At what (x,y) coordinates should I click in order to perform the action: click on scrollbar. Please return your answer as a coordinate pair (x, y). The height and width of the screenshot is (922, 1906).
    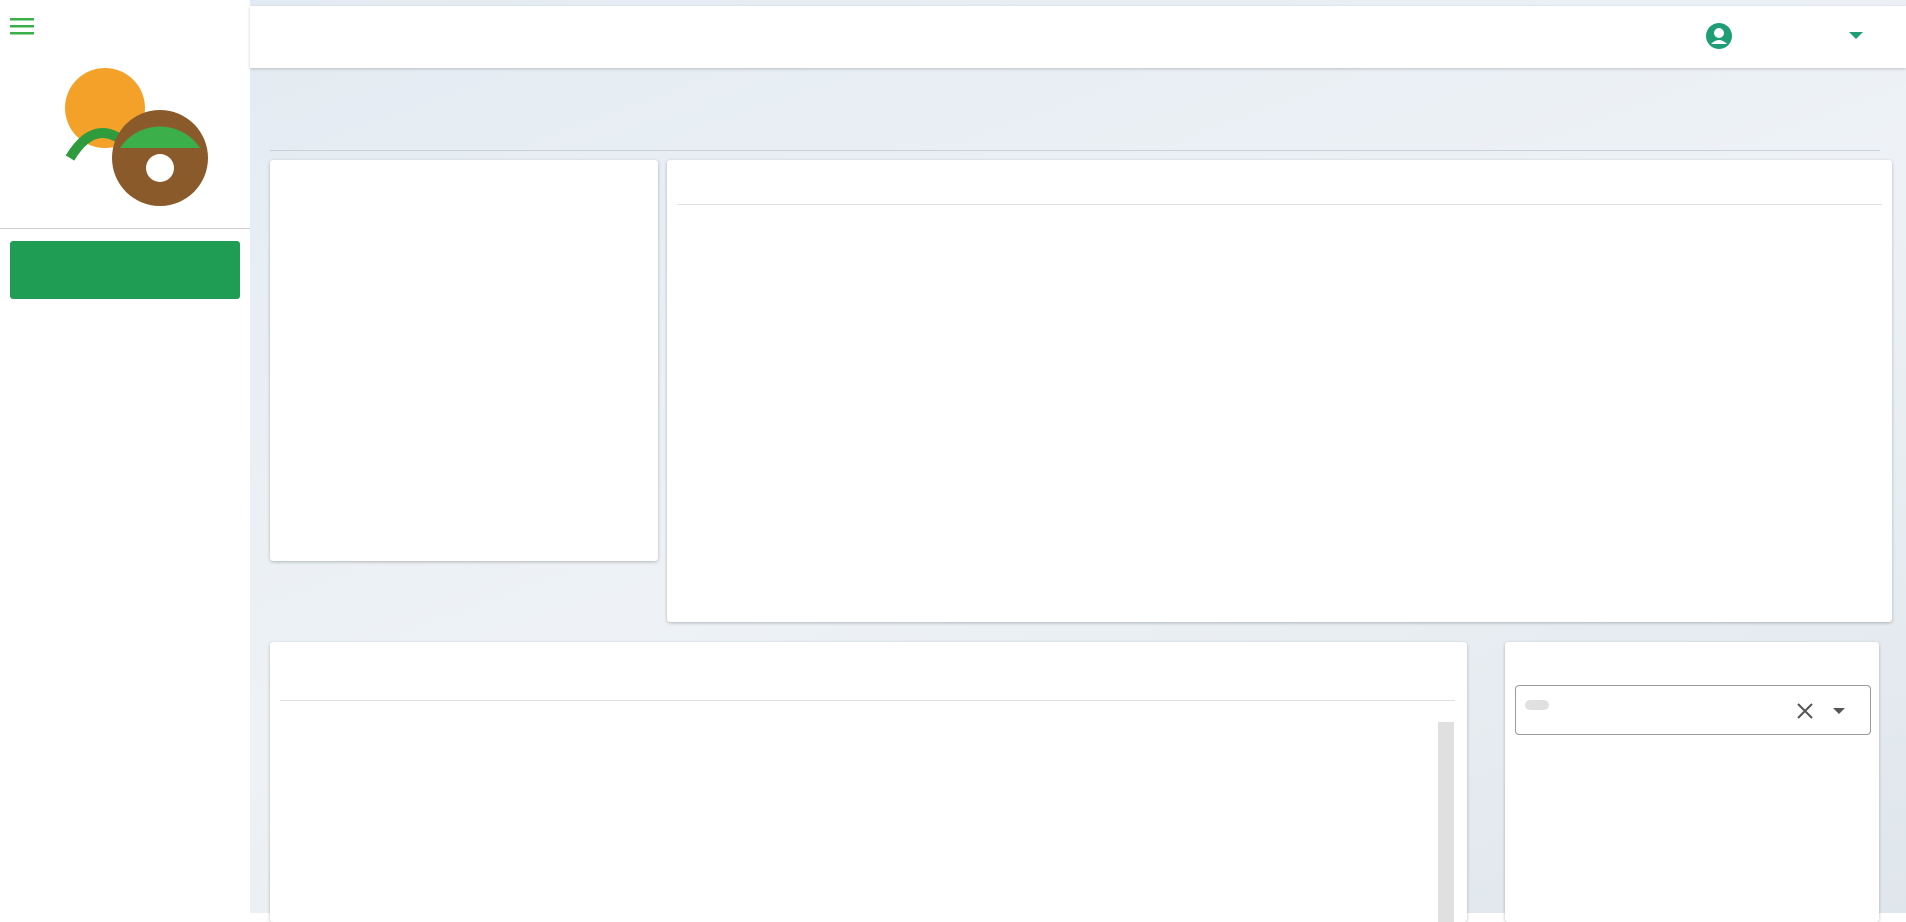
    Looking at the image, I should click on (1446, 822).